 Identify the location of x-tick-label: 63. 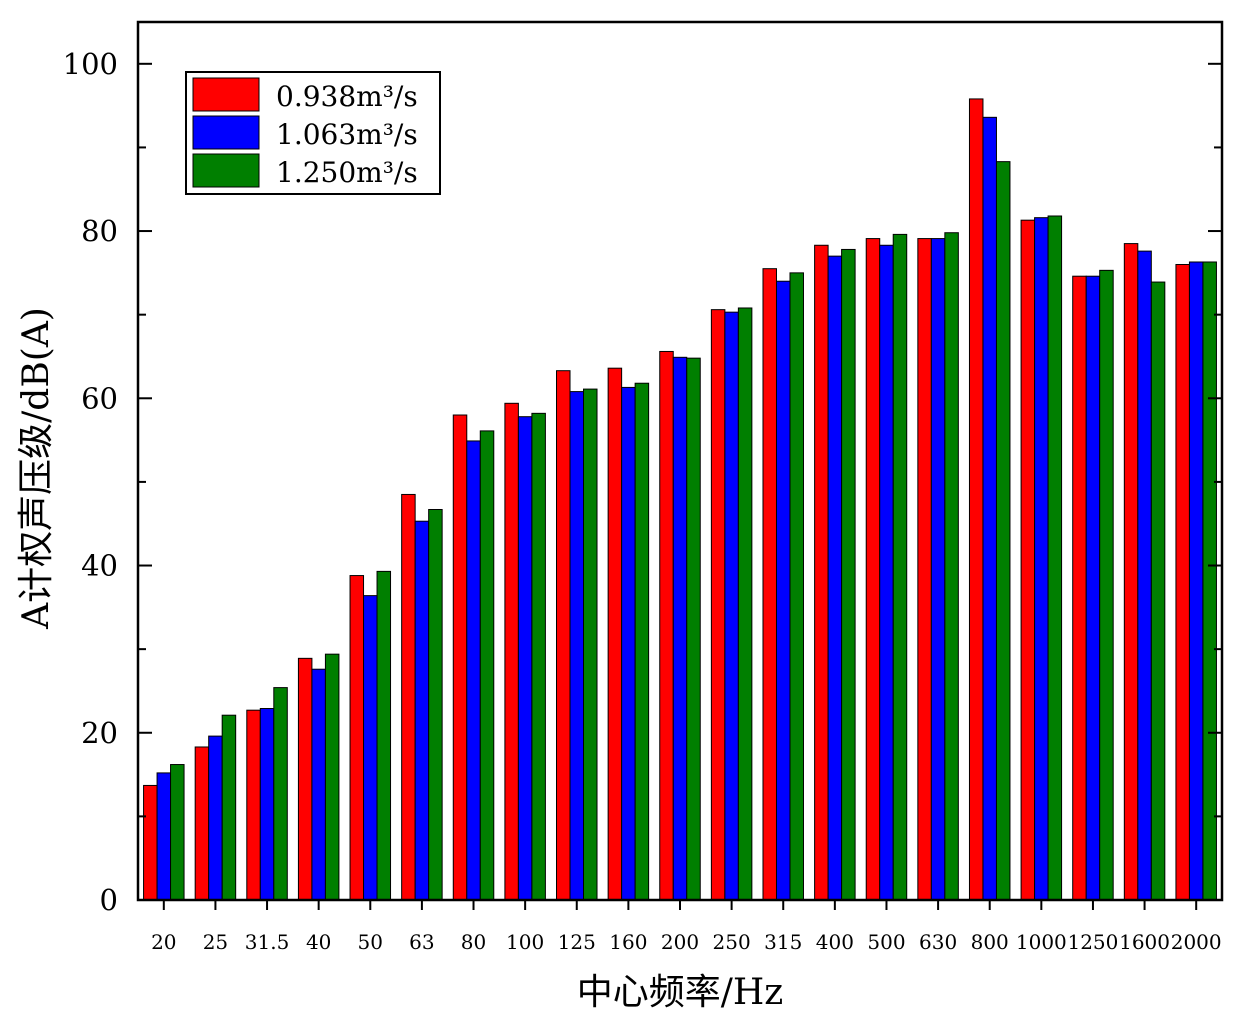
(421, 942).